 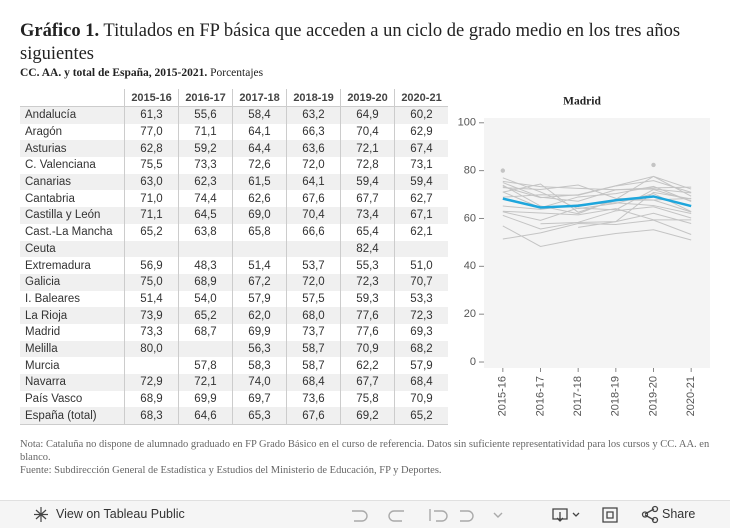 What do you see at coordinates (151, 416) in the screenshot?
I see `table-cell: 68,3` at bounding box center [151, 416].